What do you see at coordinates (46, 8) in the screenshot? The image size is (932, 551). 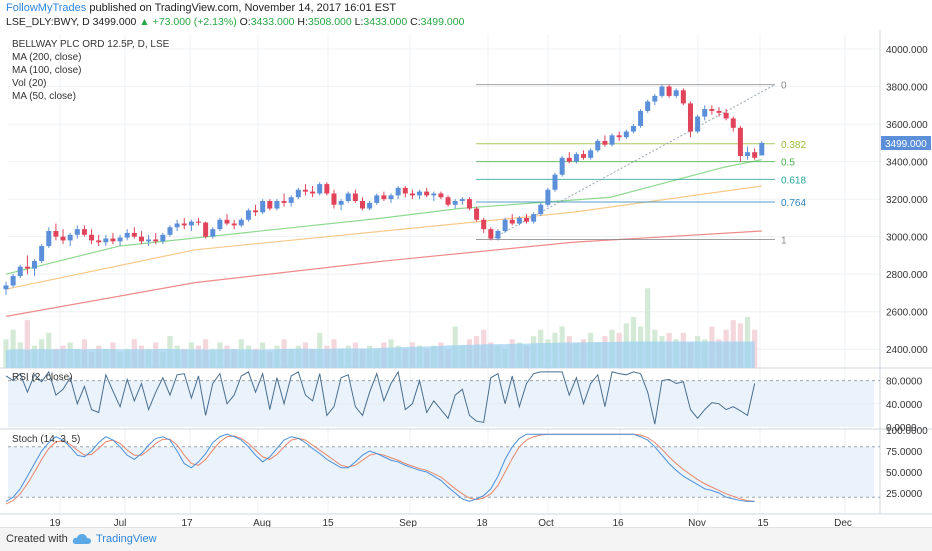 I see `publisher-link: FollowMyTrades` at bounding box center [46, 8].